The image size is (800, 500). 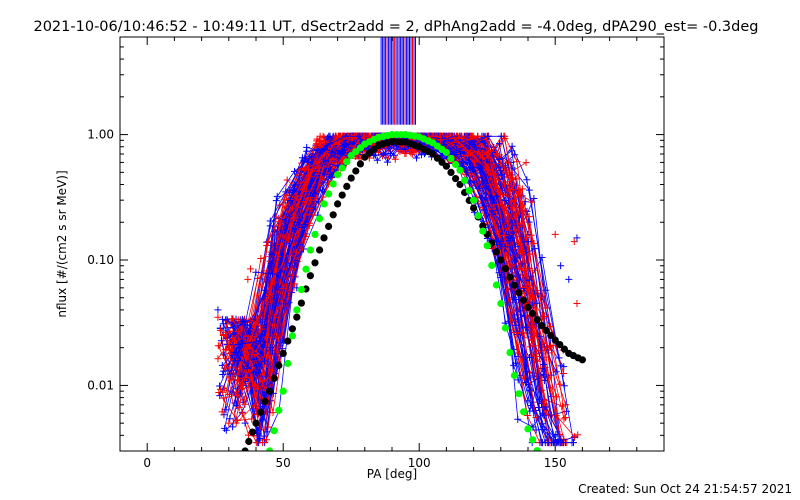 What do you see at coordinates (100, 135) in the screenshot?
I see `y-tick-label: 1.00` at bounding box center [100, 135].